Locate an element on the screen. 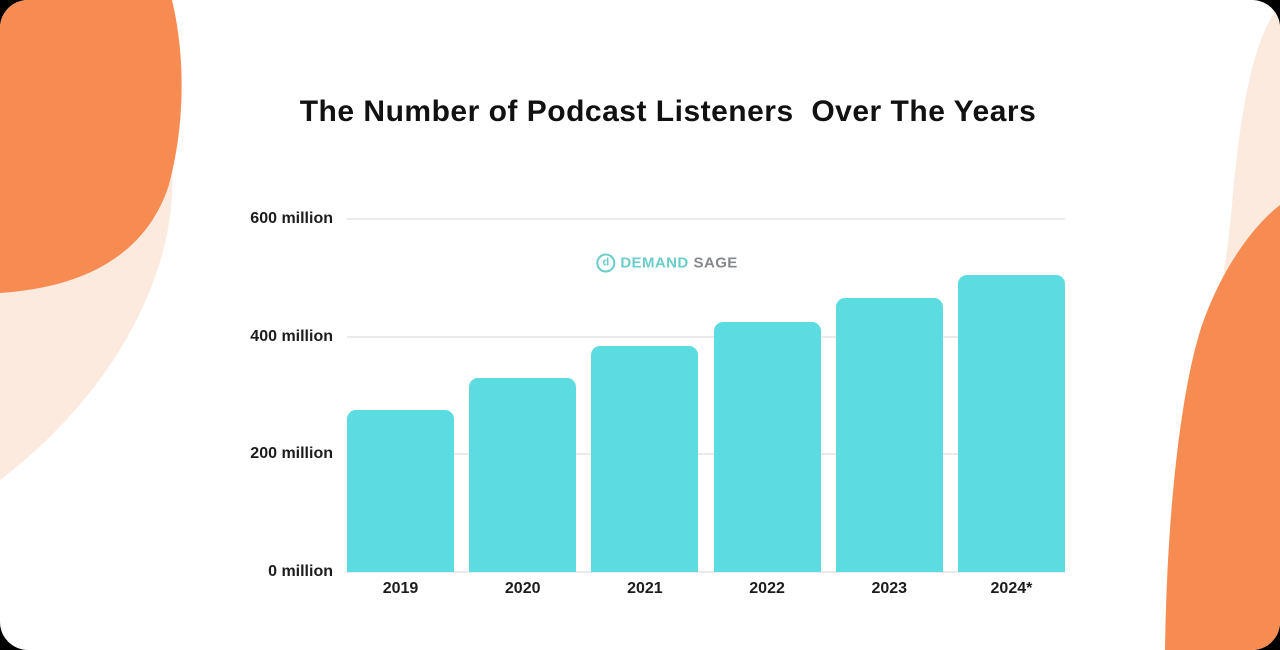 This screenshot has width=1280, height=650. x-tick-label-2022: 2022 is located at coordinates (767, 588).